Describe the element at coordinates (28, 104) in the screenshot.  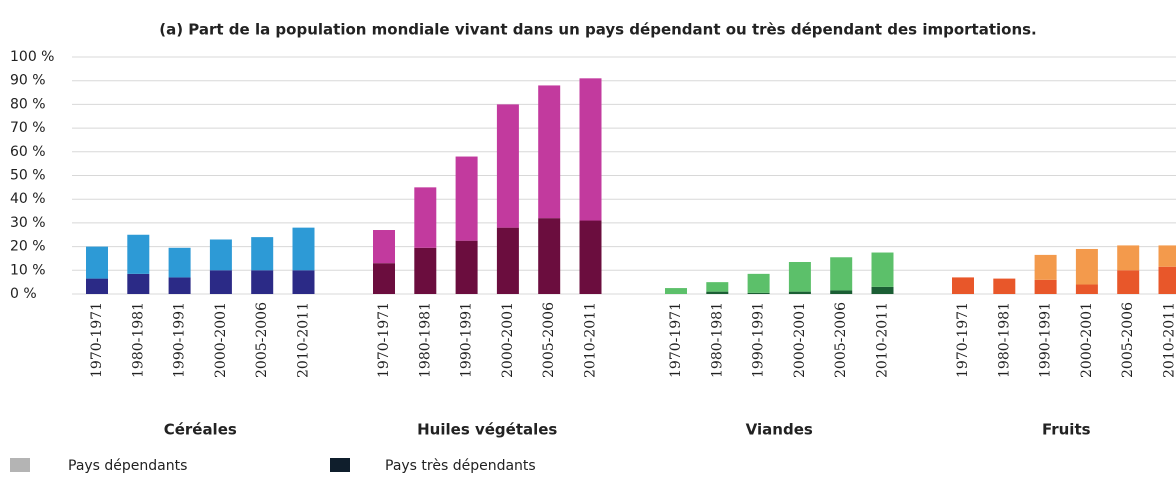
I see `y-tick-label: 80 %` at that location.